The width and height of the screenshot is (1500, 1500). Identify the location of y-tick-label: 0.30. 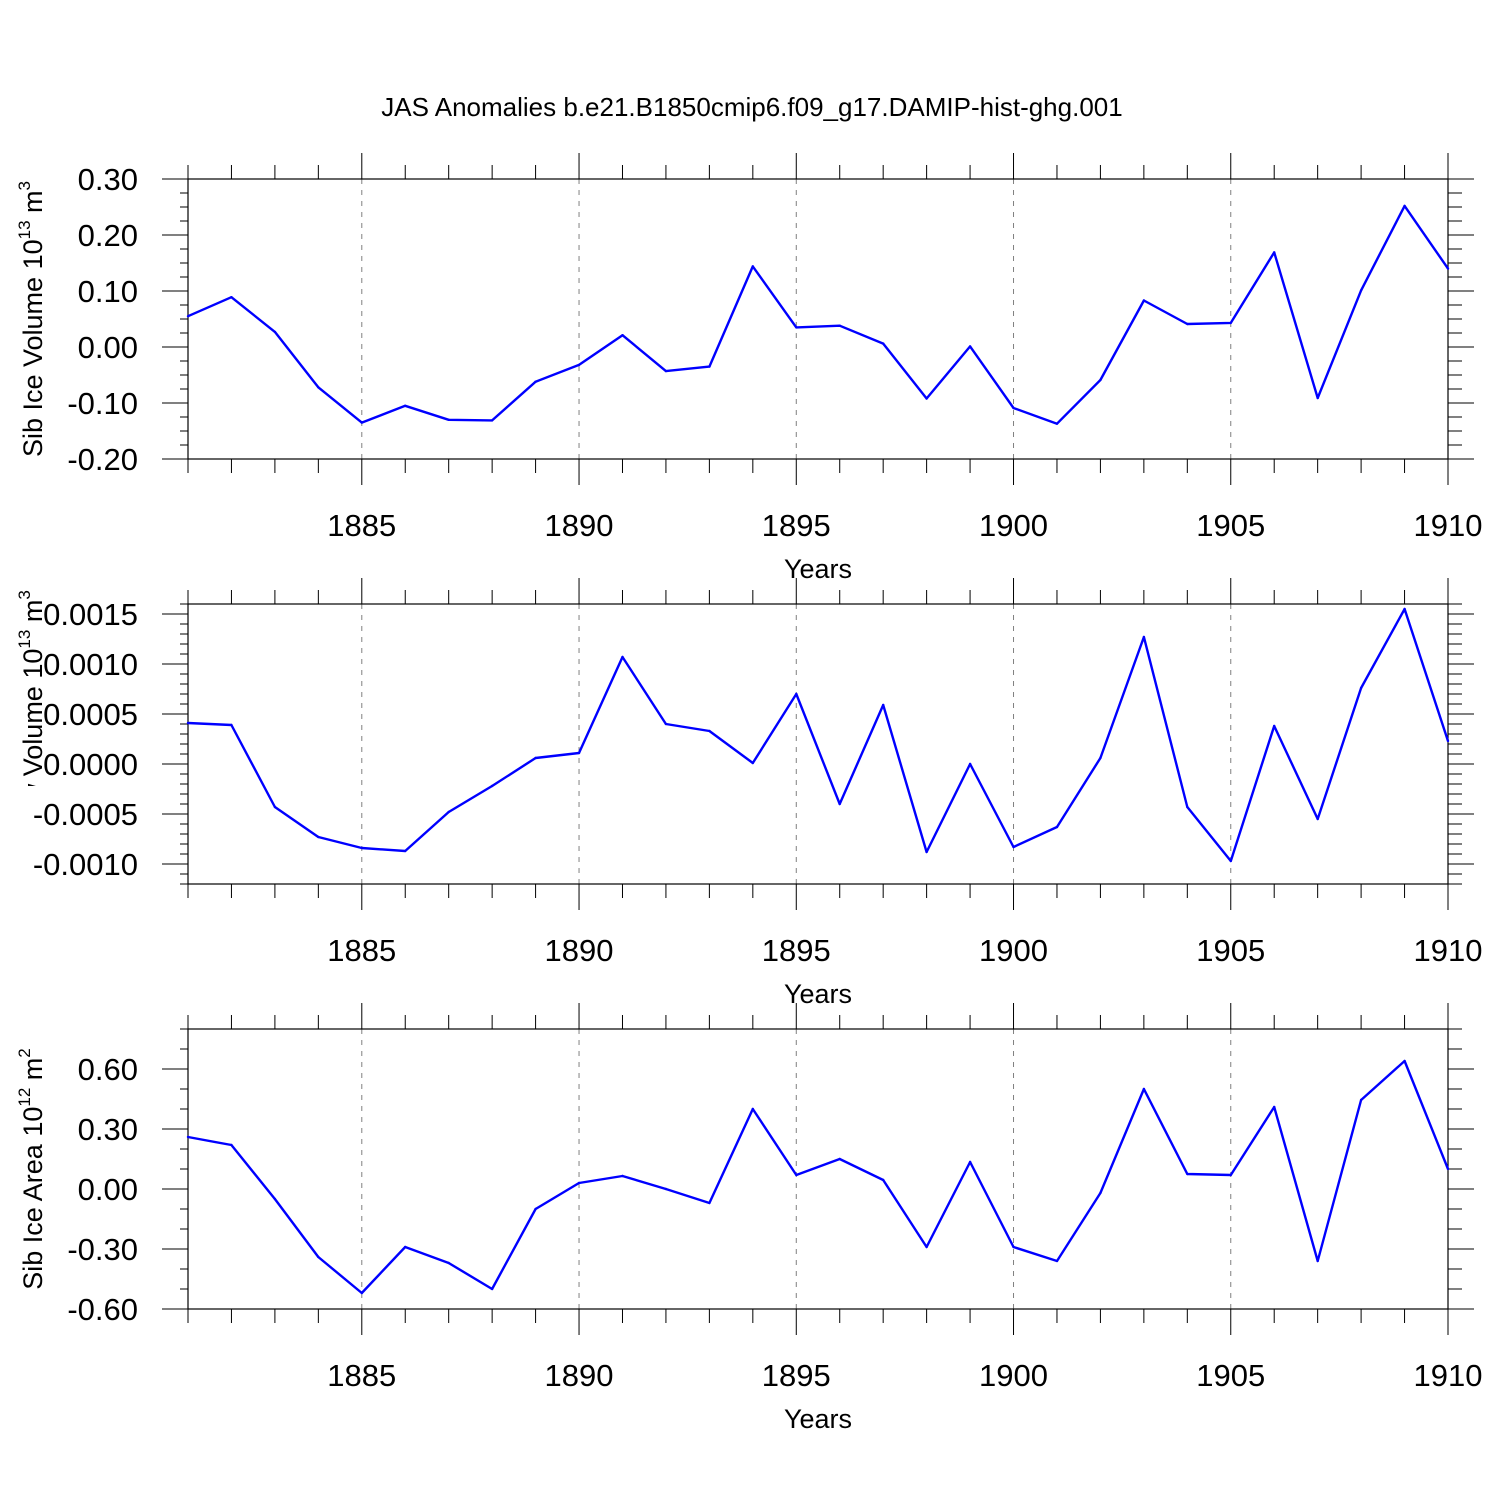
(108, 1129).